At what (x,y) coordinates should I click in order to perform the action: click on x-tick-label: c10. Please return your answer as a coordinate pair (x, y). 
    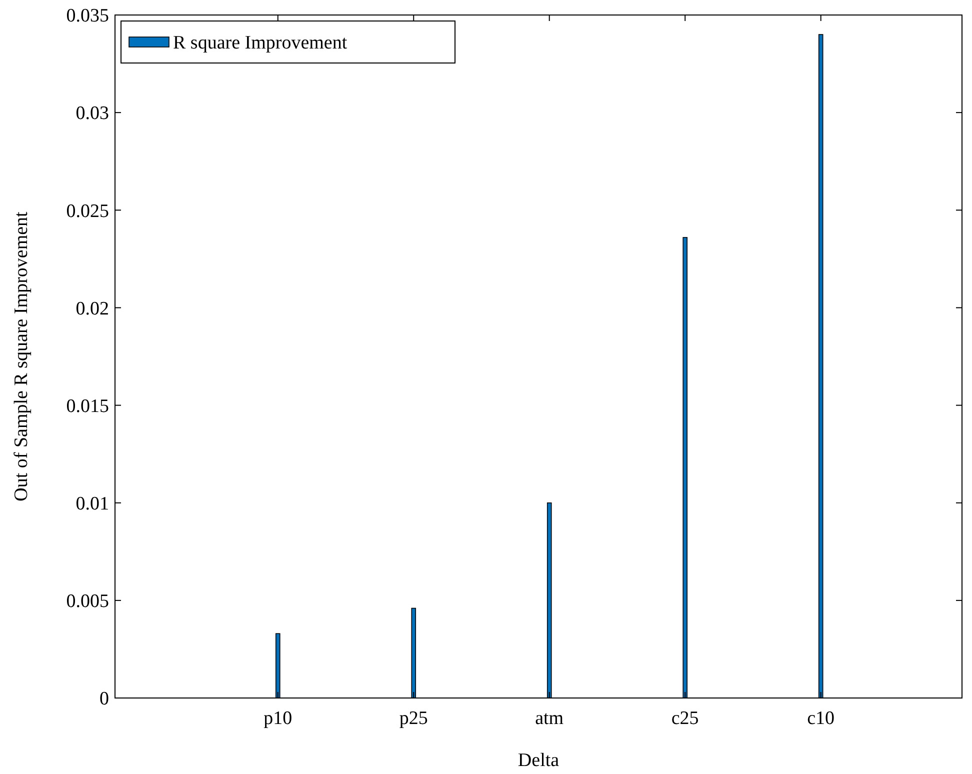
    Looking at the image, I should click on (821, 718).